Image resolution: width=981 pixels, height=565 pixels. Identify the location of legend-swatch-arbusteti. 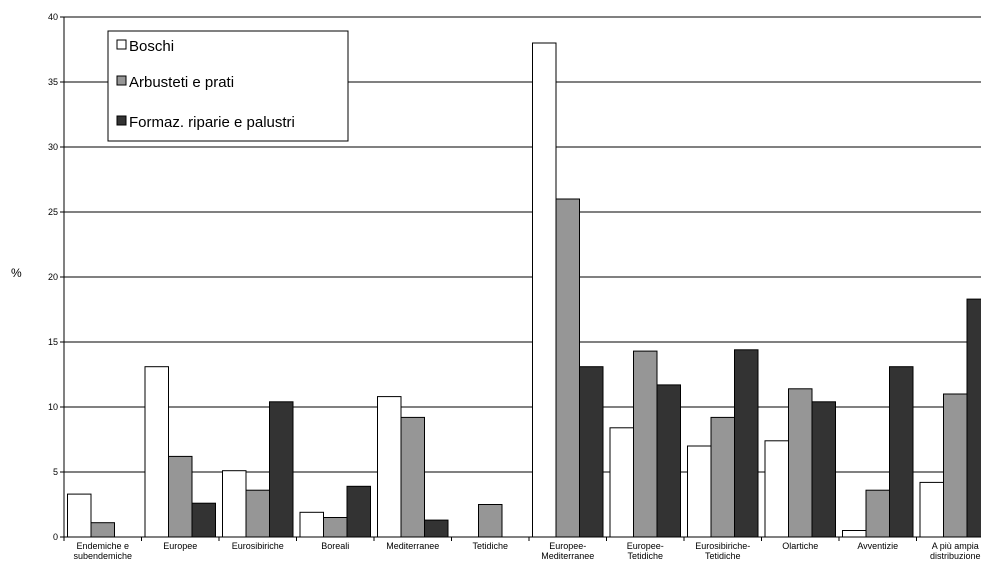
(121, 80).